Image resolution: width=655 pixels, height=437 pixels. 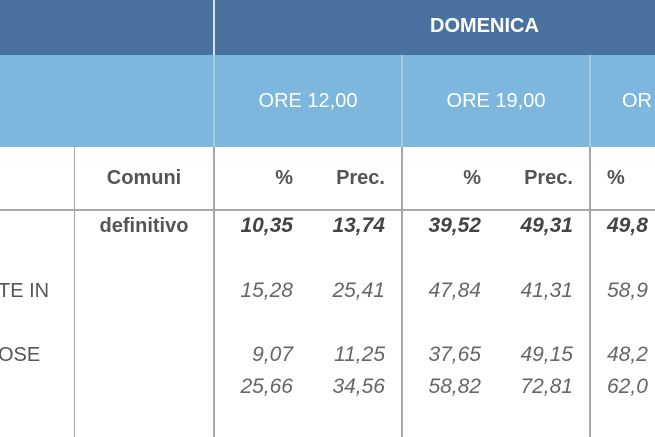 I want to click on cell-value: 49,31, so click(x=546, y=225).